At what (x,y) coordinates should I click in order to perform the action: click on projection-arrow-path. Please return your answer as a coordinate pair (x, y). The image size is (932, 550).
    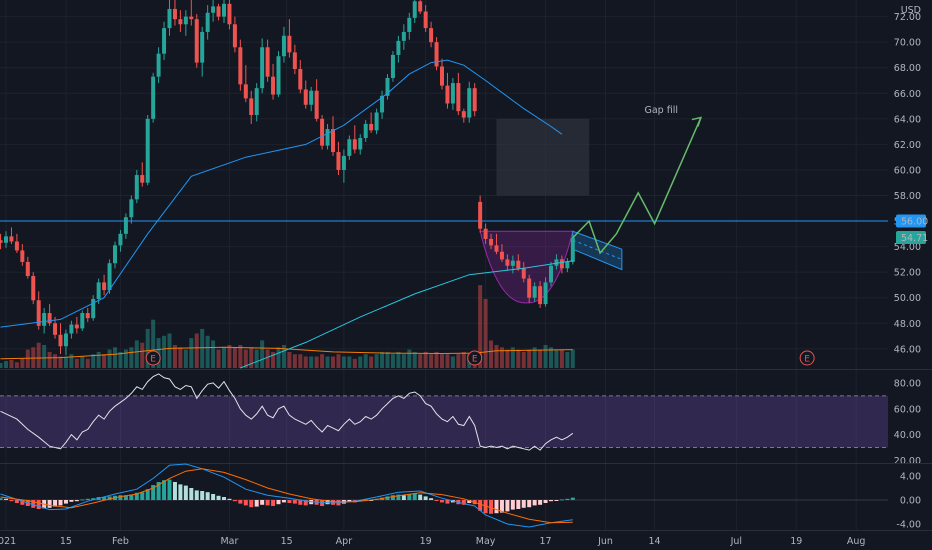
    Looking at the image, I should click on (637, 186).